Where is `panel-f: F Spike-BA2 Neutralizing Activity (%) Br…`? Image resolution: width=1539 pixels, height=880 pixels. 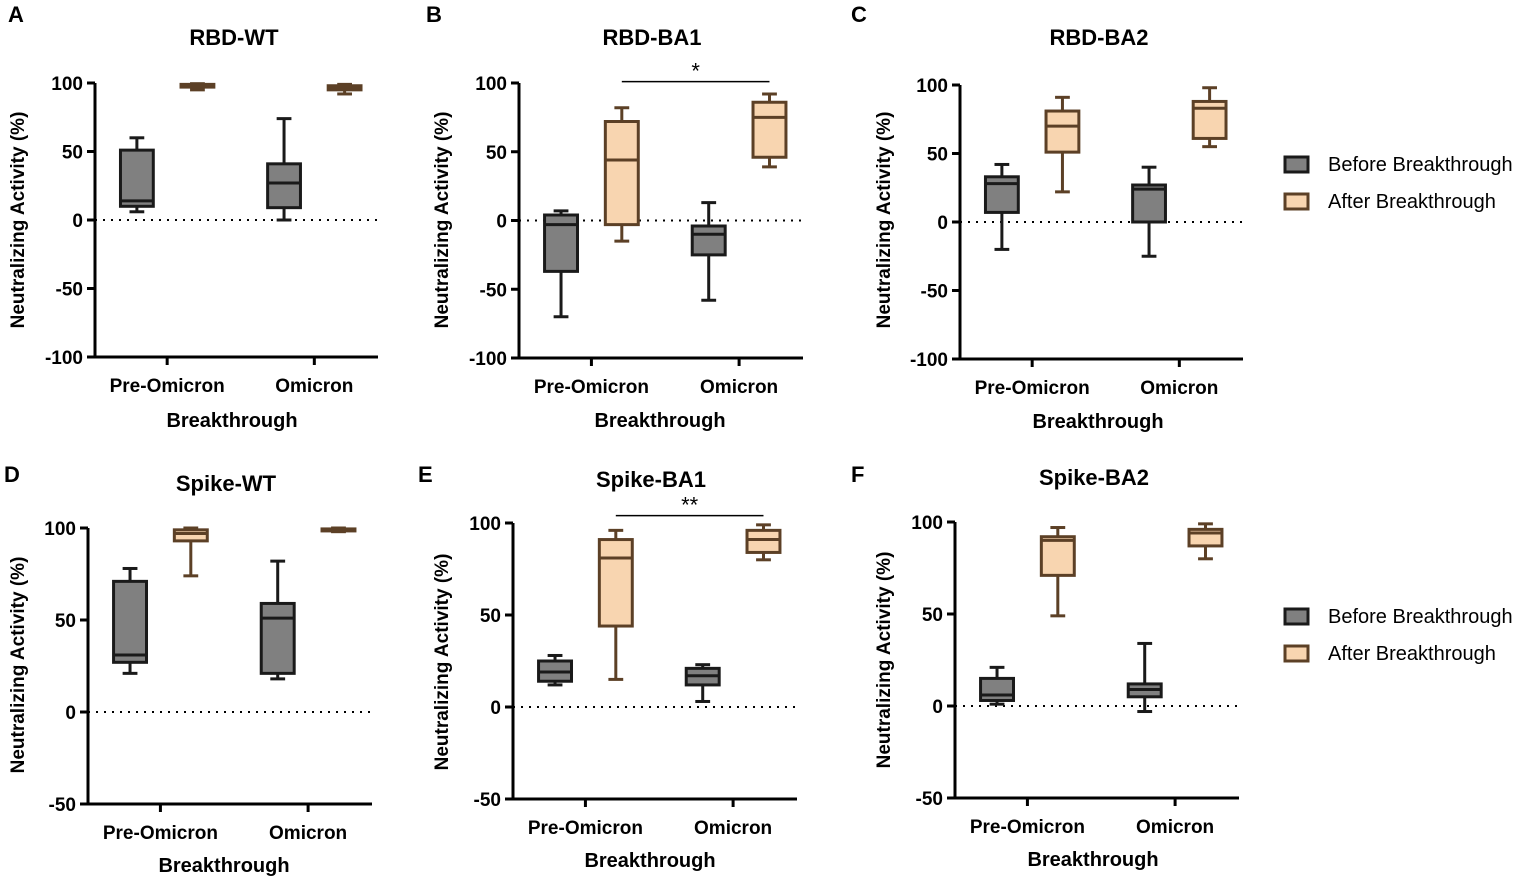
panel-f: F Spike-BA2 Neutralizing Activity (%) Br… is located at coordinates (1045, 666).